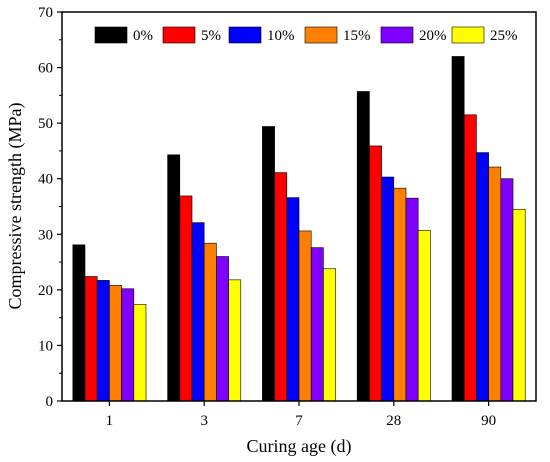 Image resolution: width=550 pixels, height=462 pixels. What do you see at coordinates (45, 13) in the screenshot?
I see `y-tick-label: 70` at bounding box center [45, 13].